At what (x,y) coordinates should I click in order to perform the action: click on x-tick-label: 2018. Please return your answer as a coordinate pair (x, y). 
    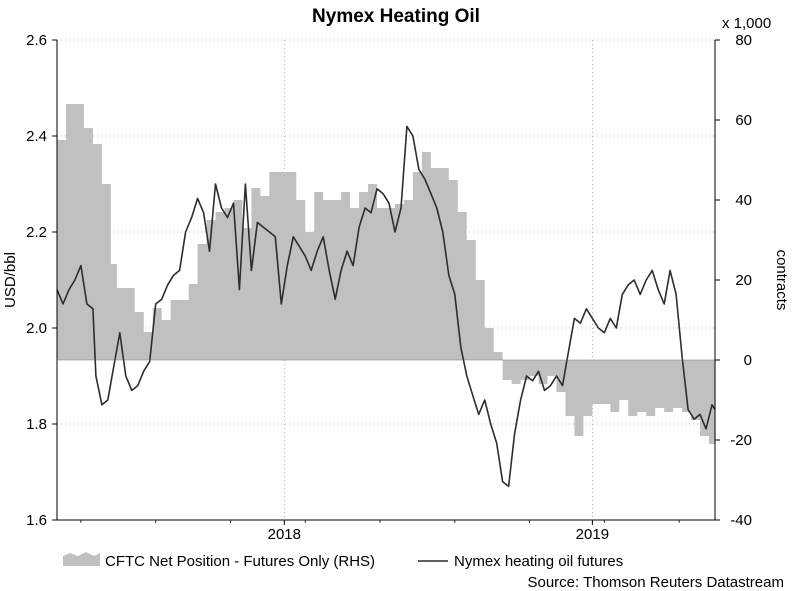
    Looking at the image, I should click on (284, 534).